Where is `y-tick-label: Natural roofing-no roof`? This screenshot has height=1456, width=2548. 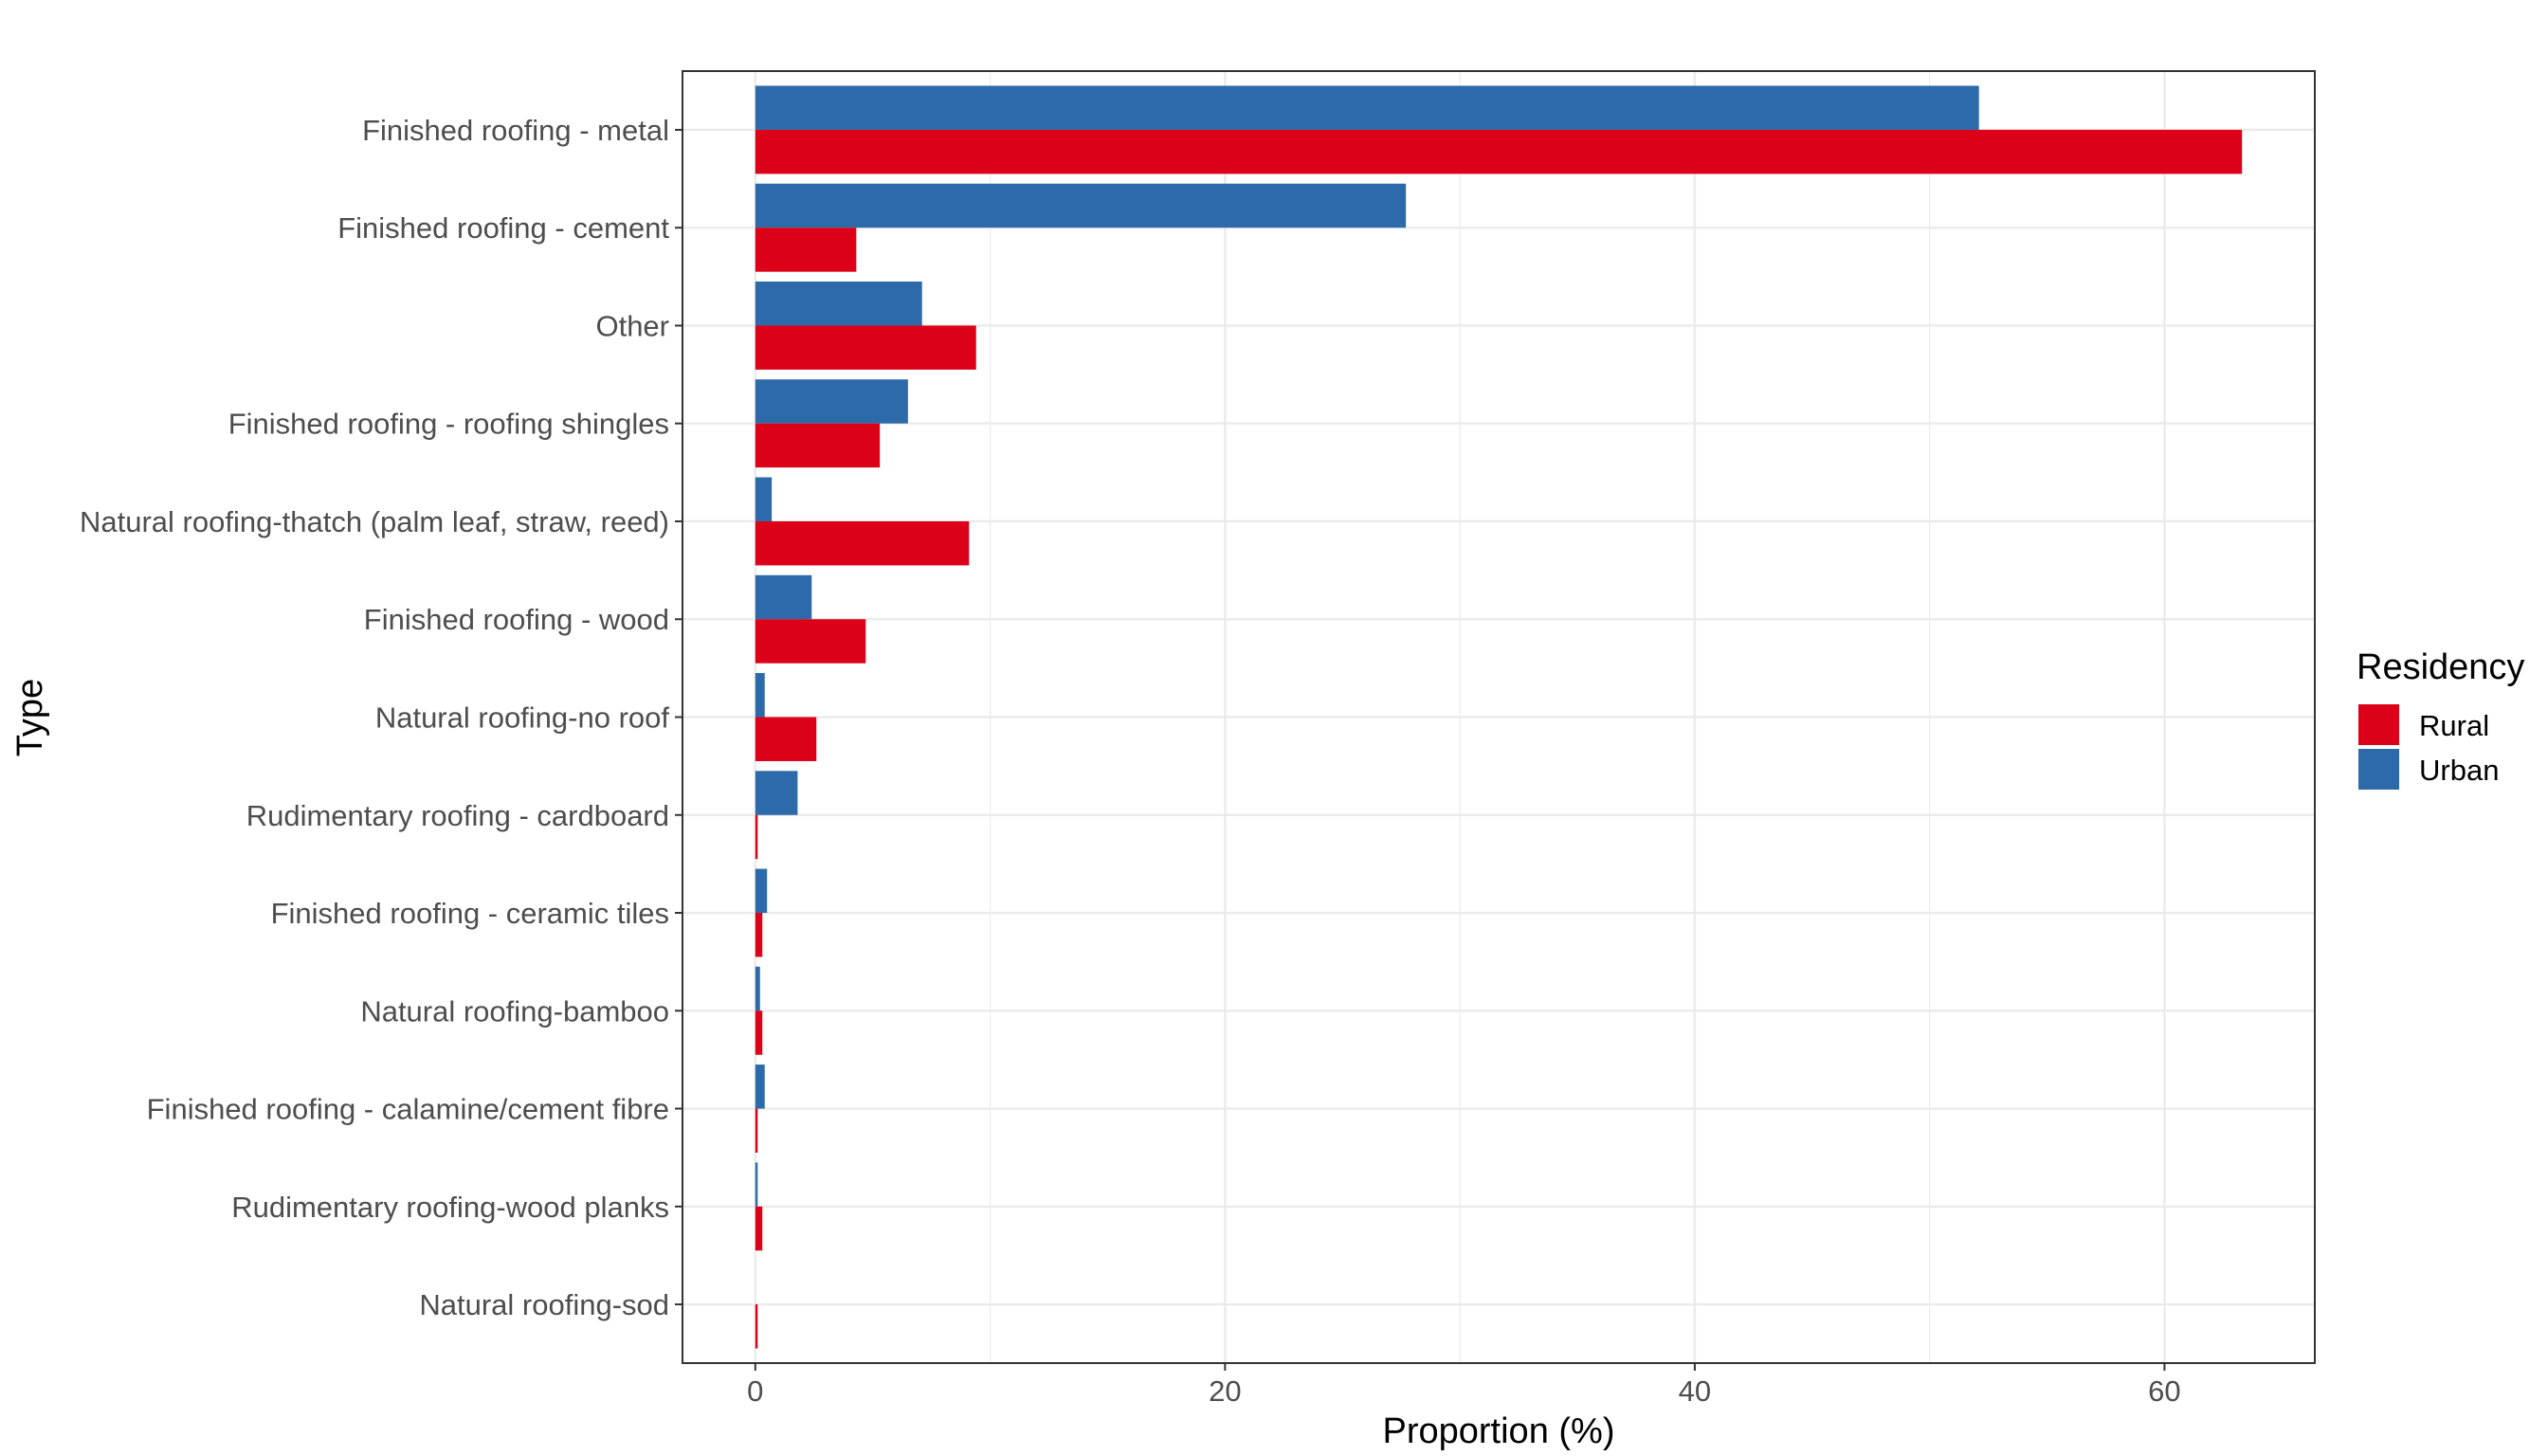 y-tick-label: Natural roofing-no roof is located at coordinates (522, 718).